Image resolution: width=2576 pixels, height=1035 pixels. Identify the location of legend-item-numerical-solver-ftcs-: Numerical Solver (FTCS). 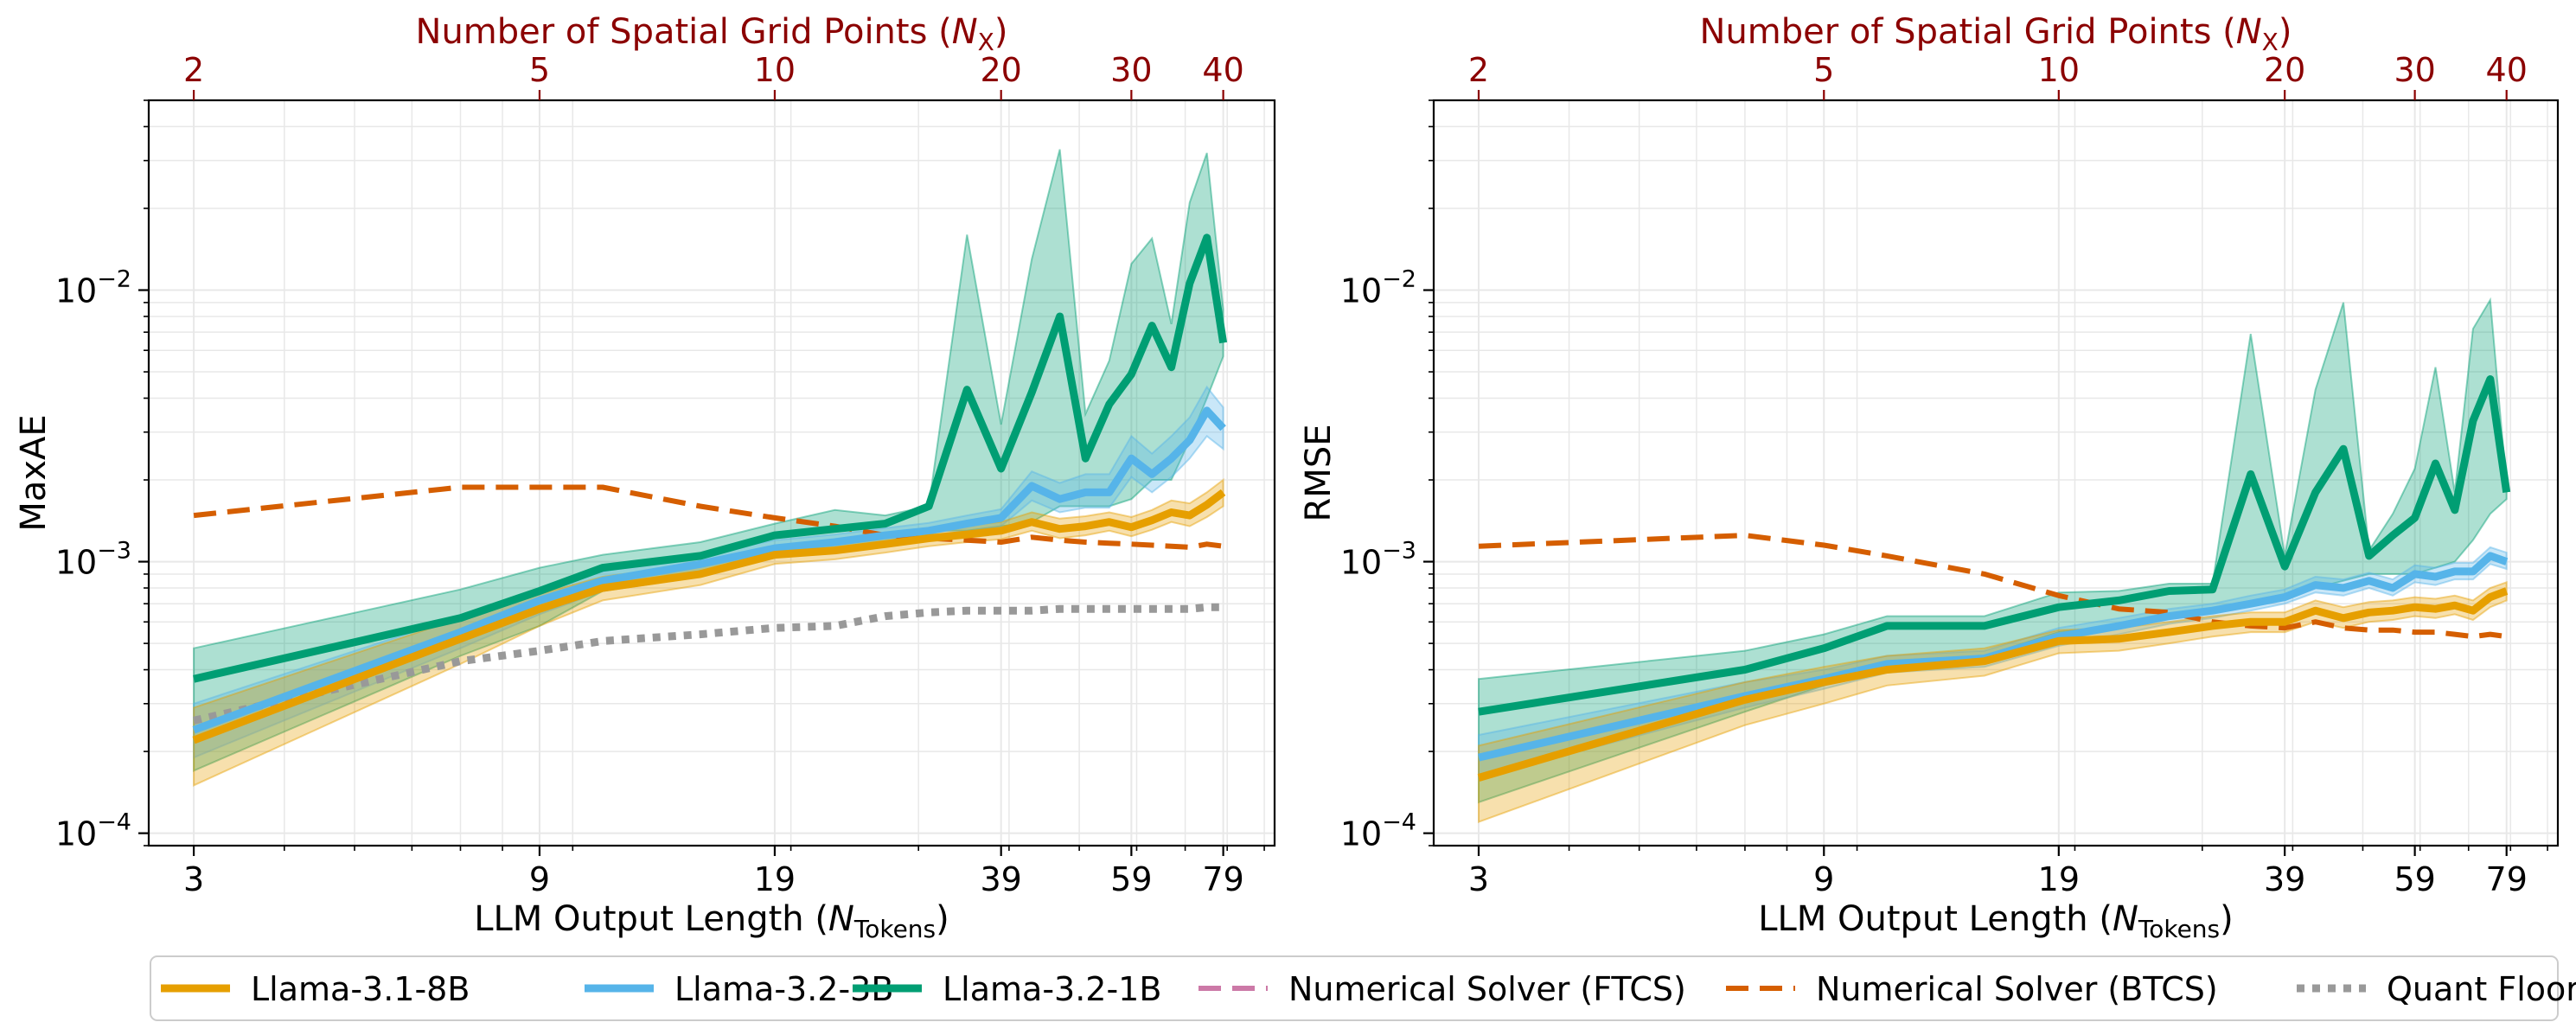
(1443, 989).